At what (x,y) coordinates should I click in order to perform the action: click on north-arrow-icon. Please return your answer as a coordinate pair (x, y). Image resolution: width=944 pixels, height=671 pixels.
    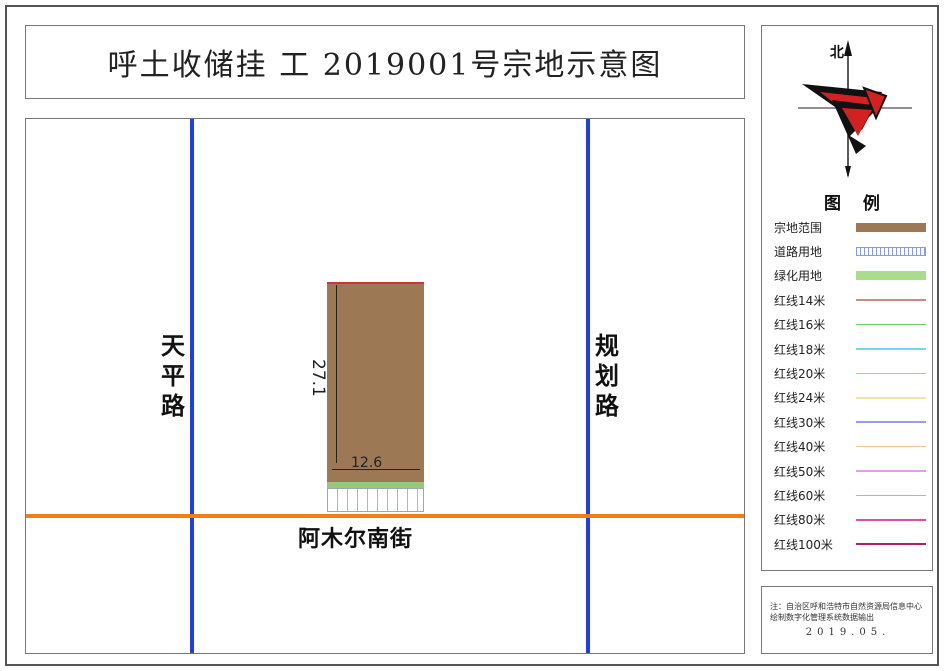
    Looking at the image, I should click on (848, 106).